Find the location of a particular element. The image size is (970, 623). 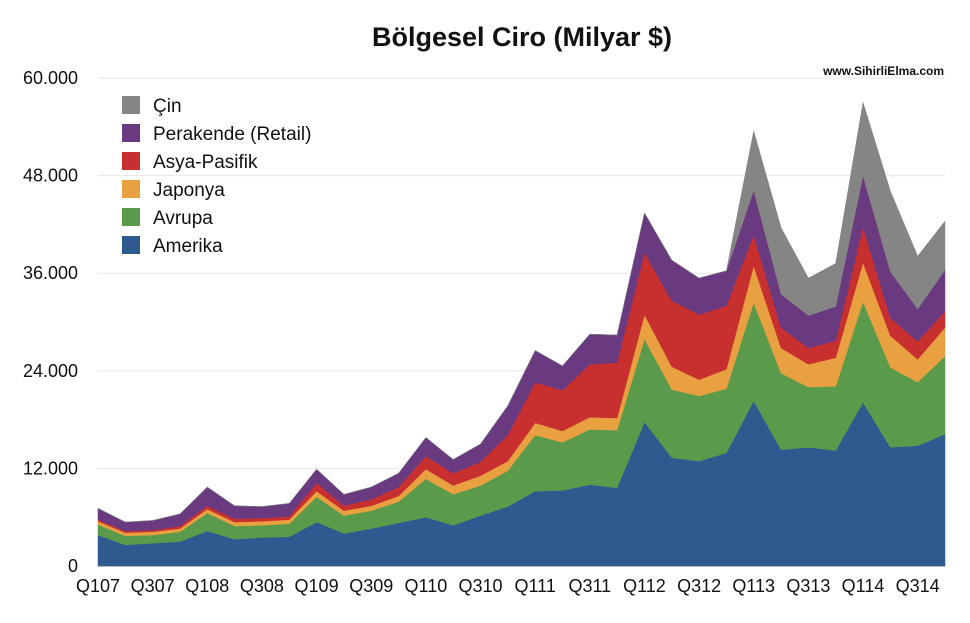

x-tick-label: Q112 is located at coordinates (644, 586).